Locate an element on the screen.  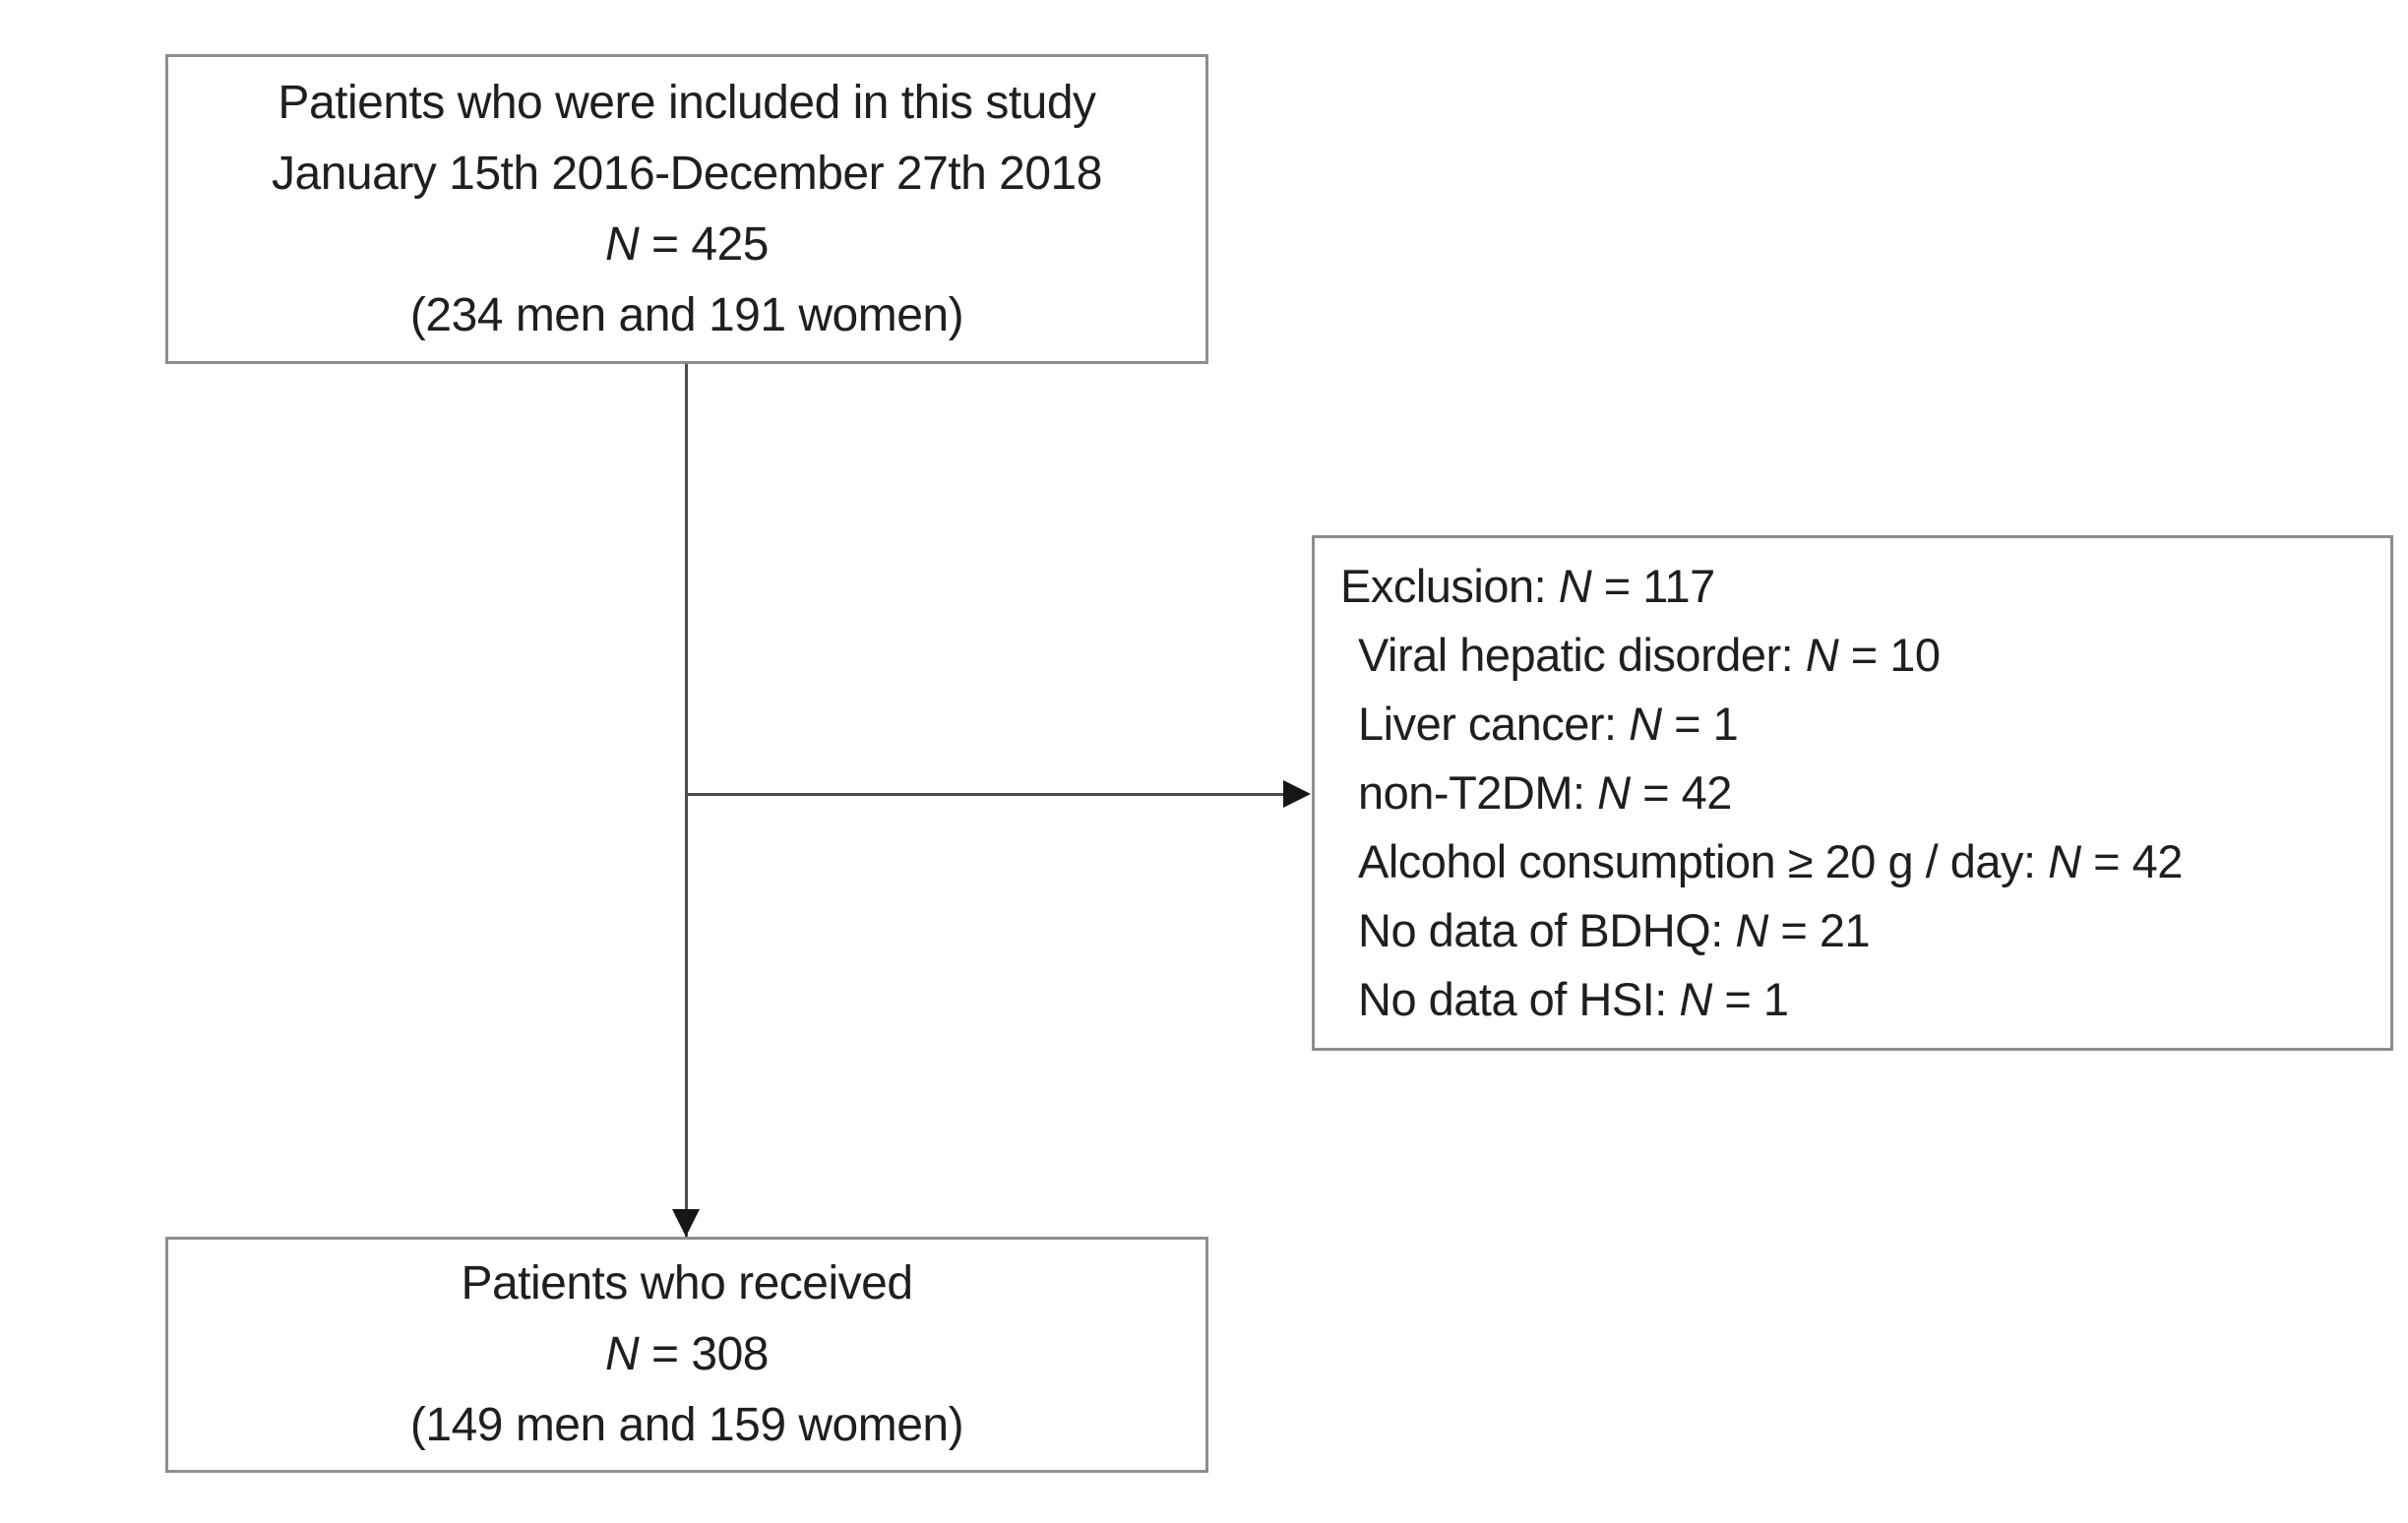
enrollment-sex-split: (234 men and 191 women) is located at coordinates (686, 314).